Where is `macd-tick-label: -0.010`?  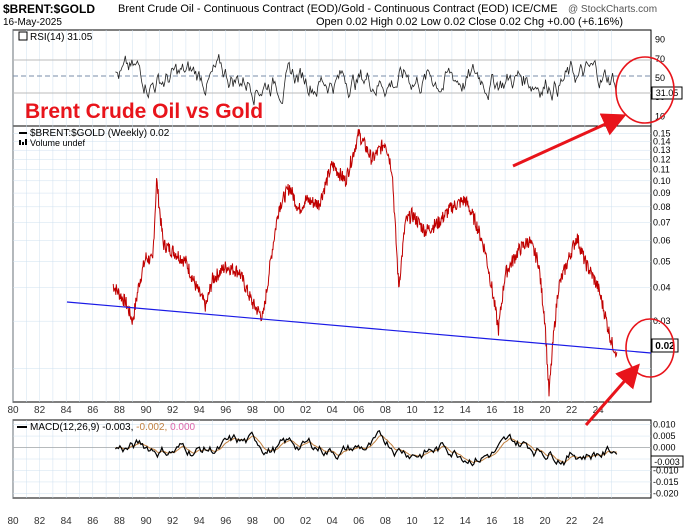
macd-tick-label: -0.010 is located at coordinates (666, 470).